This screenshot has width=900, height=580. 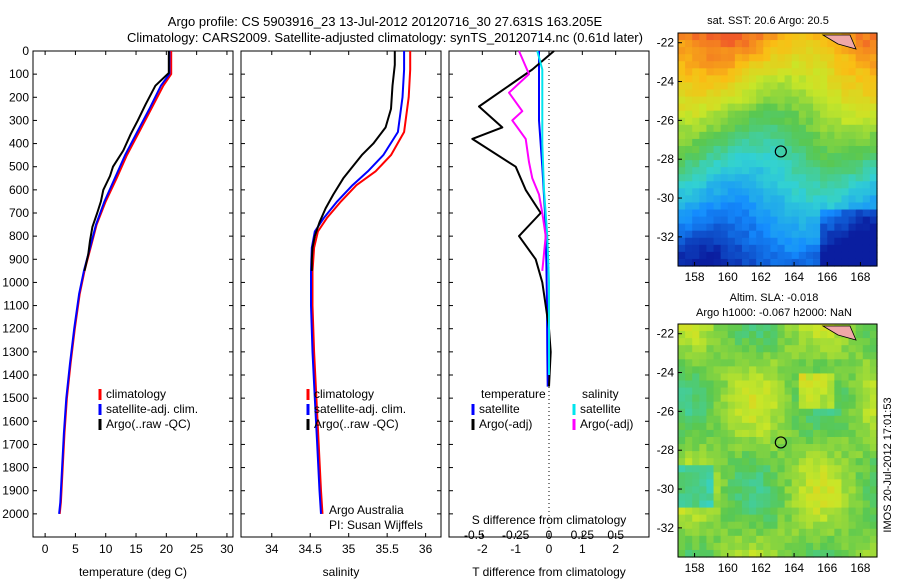 I want to click on x-tick-label: 20, so click(x=167, y=549).